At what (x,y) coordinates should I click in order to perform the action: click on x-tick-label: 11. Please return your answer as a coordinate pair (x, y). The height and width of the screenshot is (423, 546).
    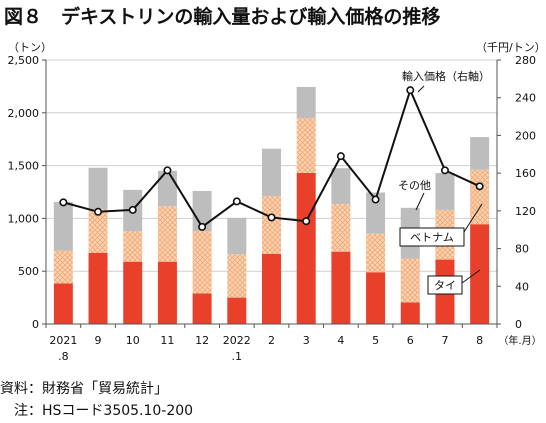
    Looking at the image, I should click on (167, 340).